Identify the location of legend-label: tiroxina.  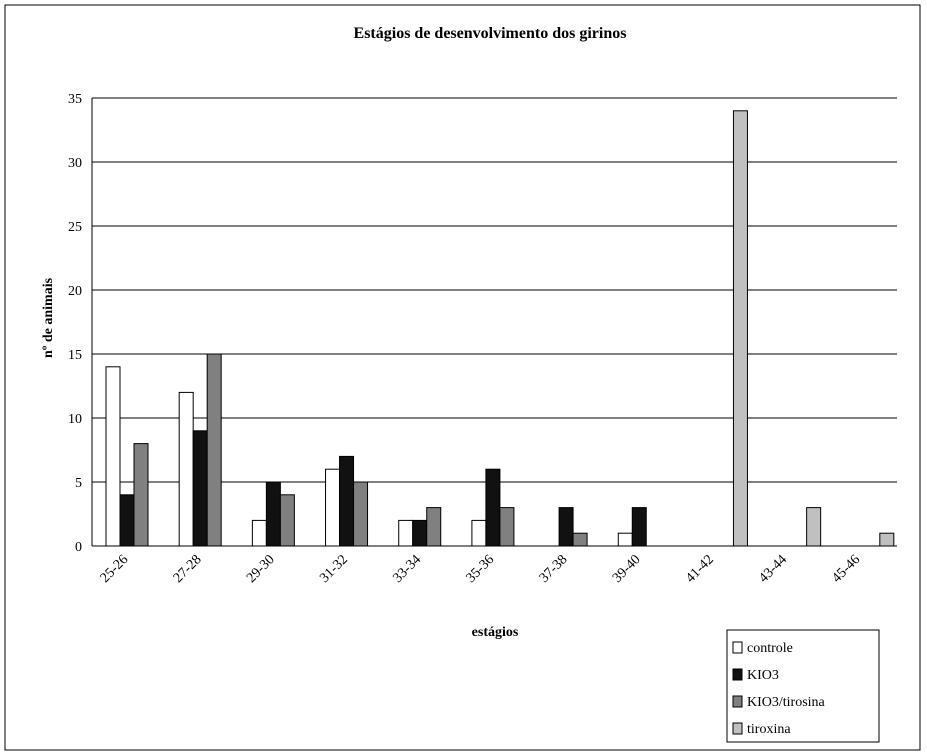
(769, 729).